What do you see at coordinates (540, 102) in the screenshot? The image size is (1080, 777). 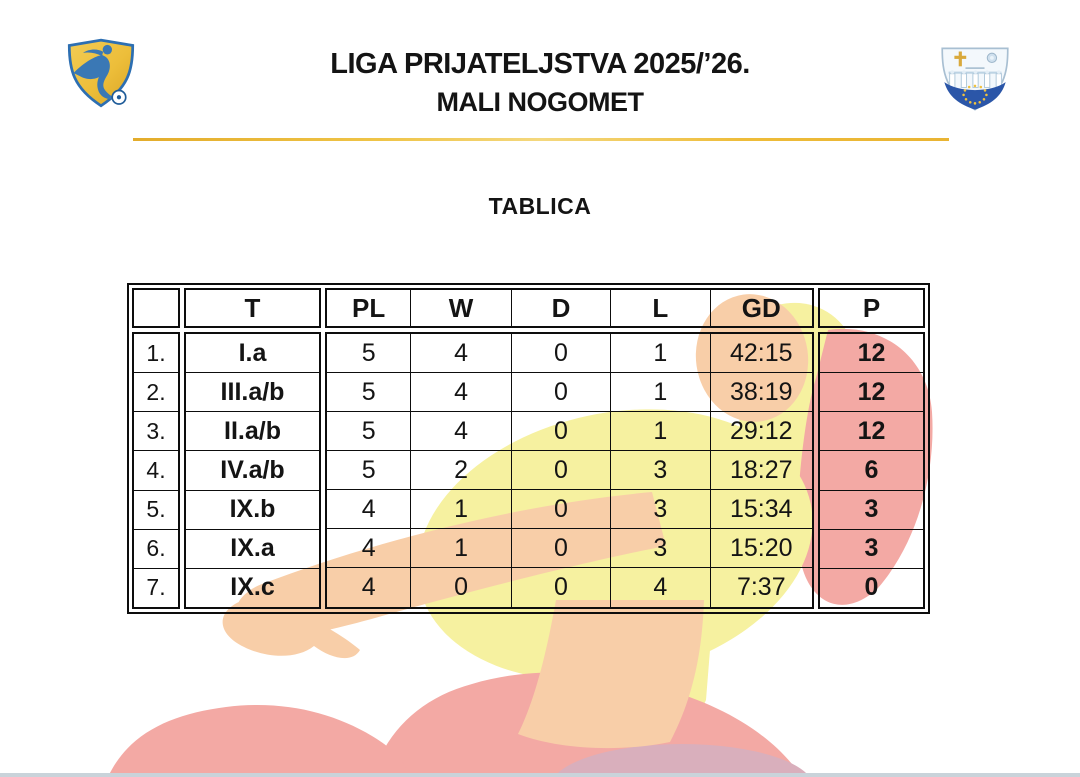 I see `document-title-line2: MALI NOGOMET` at bounding box center [540, 102].